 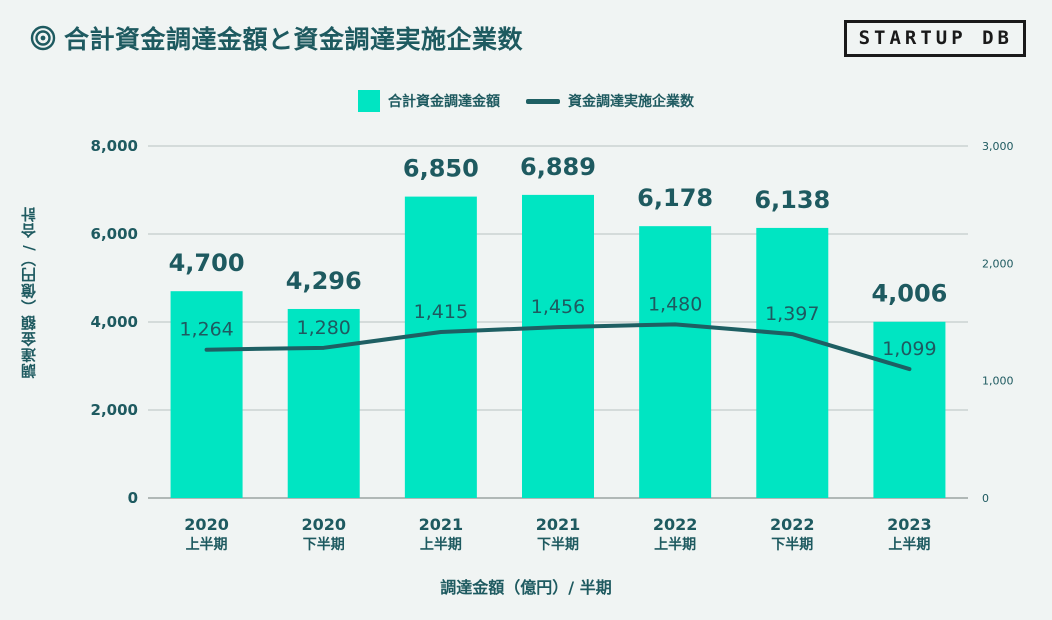 I want to click on bar-value-label: 6,850, so click(x=441, y=169).